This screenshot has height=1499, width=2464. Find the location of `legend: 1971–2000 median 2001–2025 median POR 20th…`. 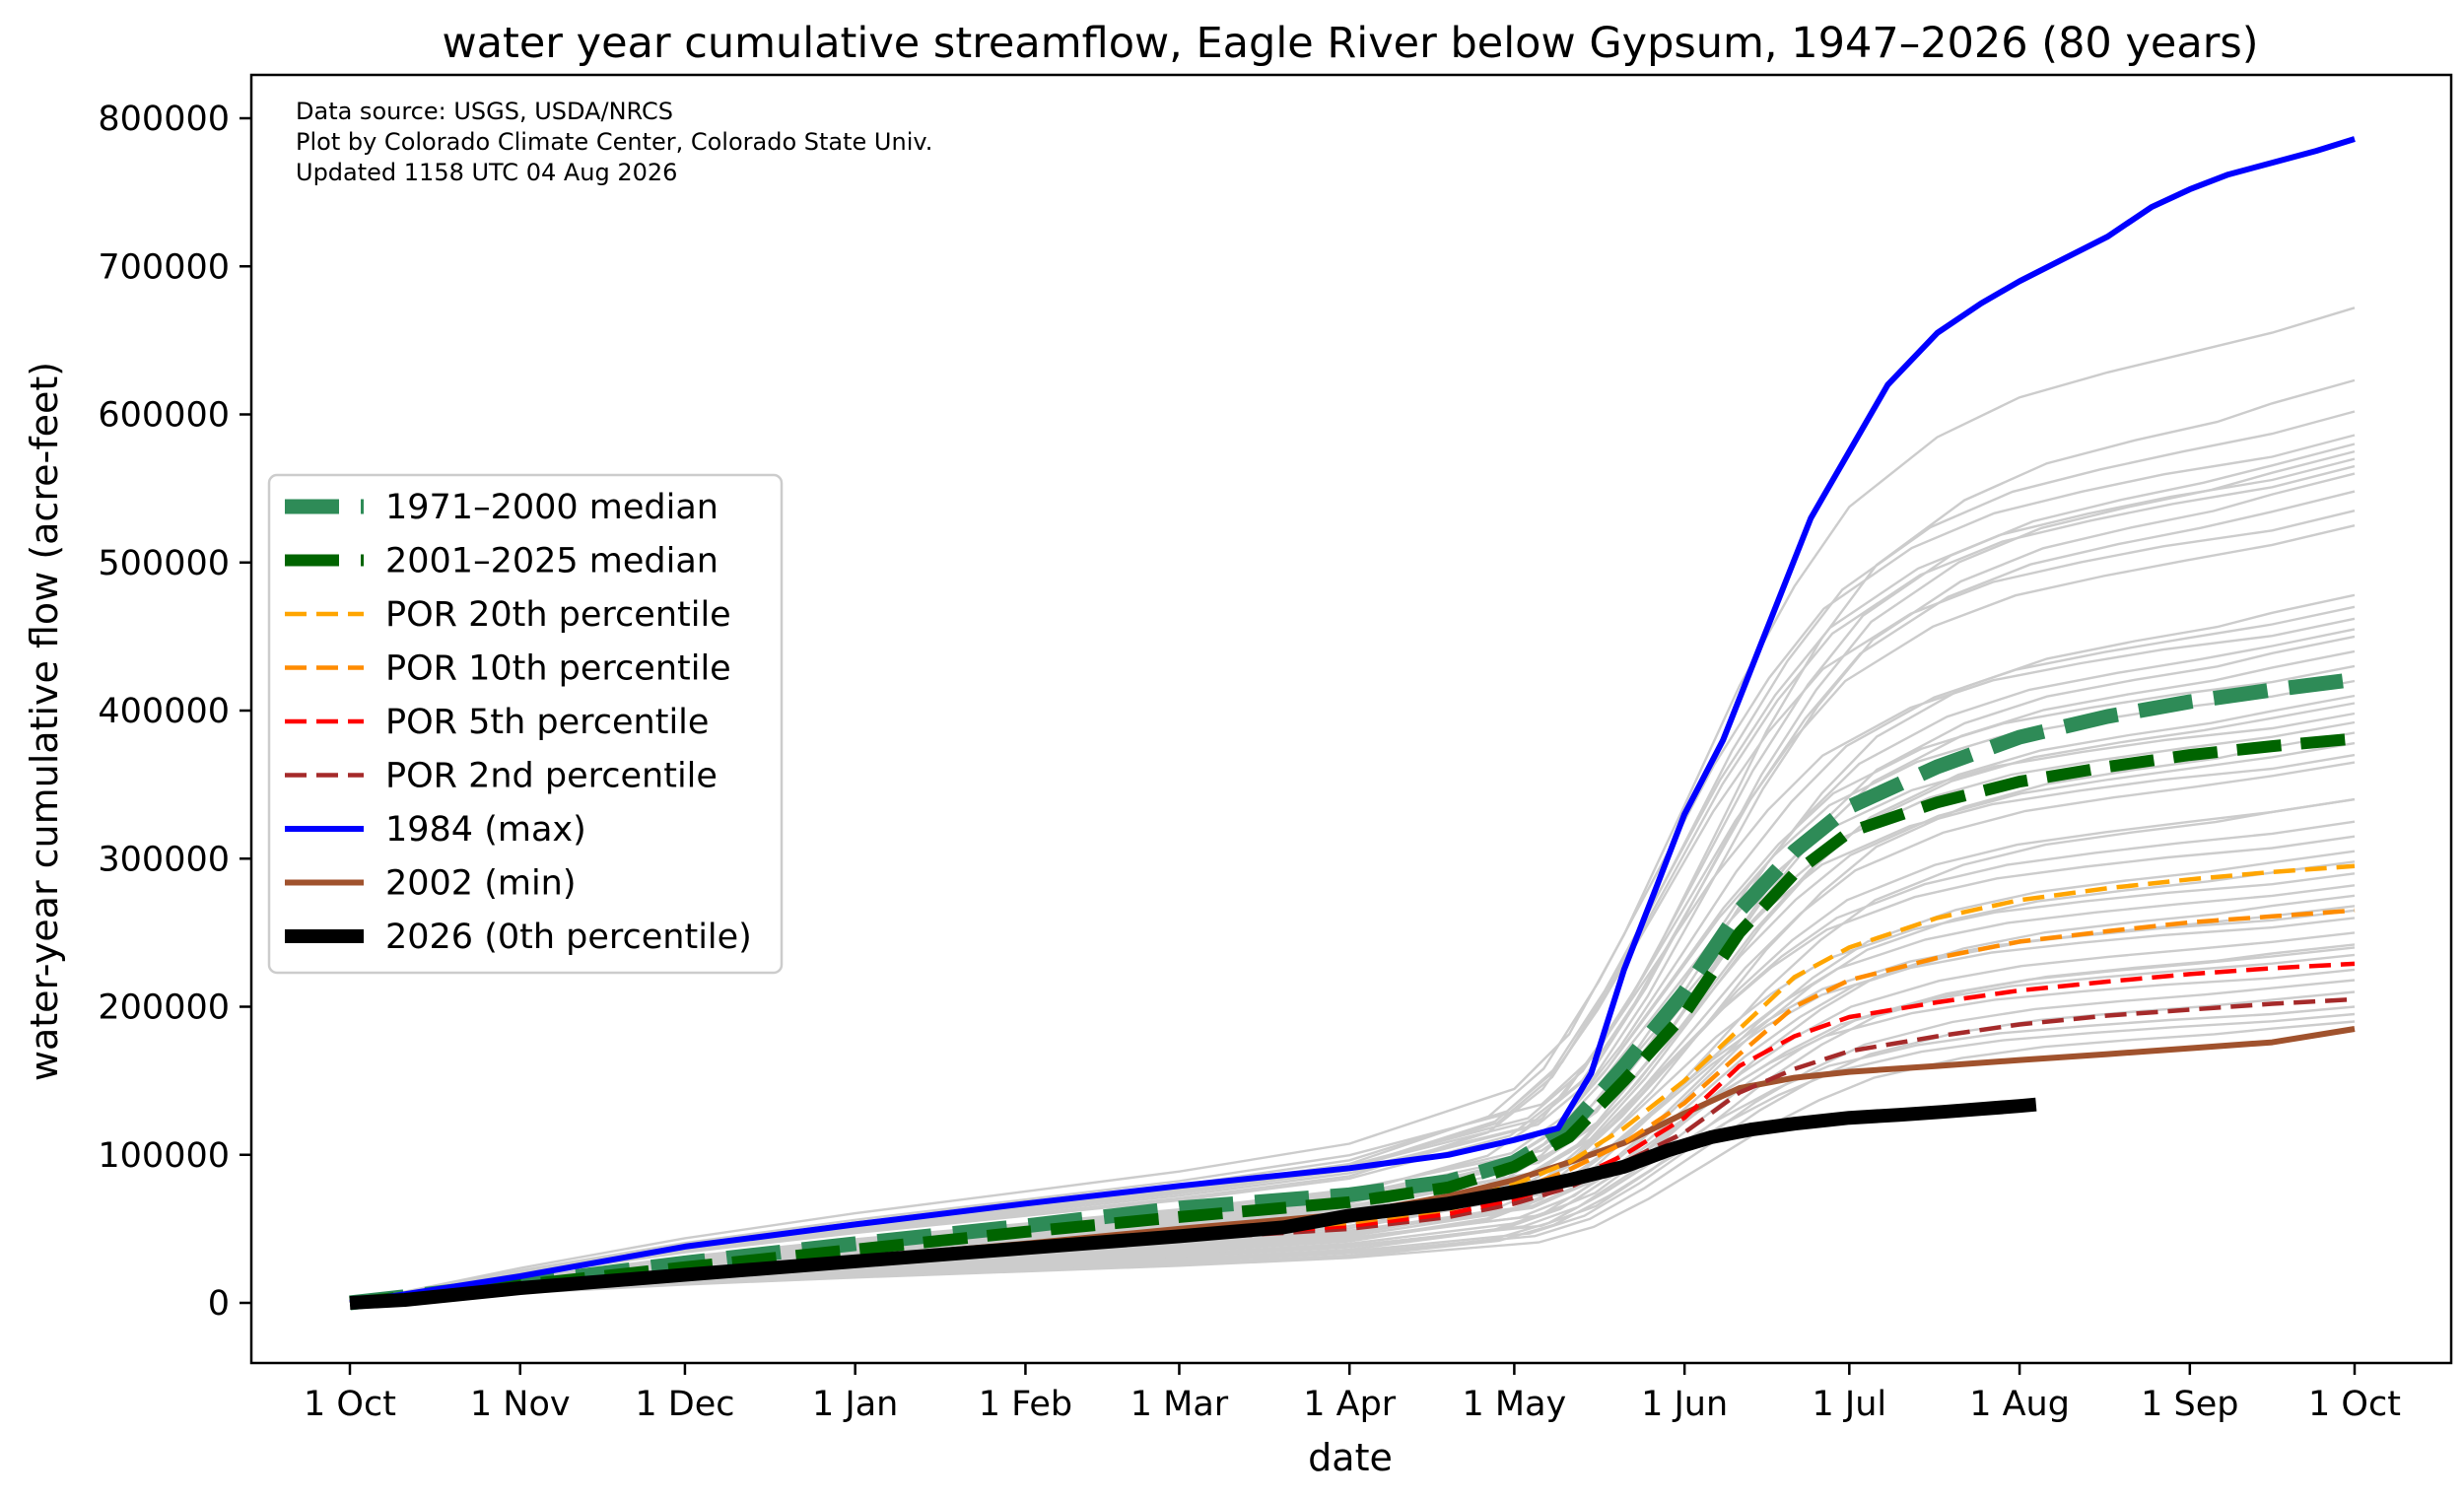

legend: 1971–2000 median 2001–2025 median POR 20th… is located at coordinates (525, 724).